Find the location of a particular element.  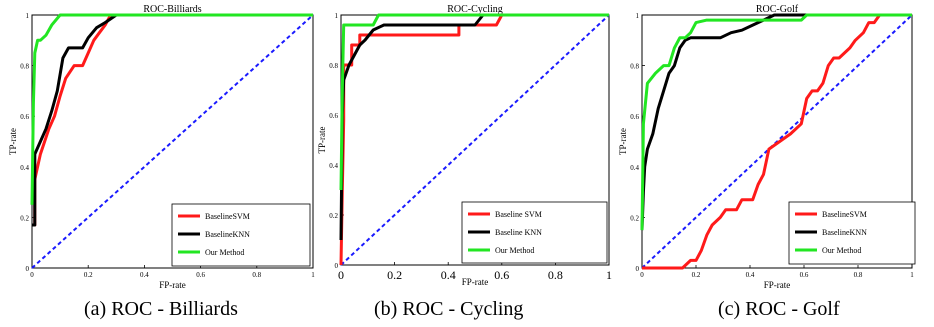

legend-label: Baseline SVM is located at coordinates (518, 214).